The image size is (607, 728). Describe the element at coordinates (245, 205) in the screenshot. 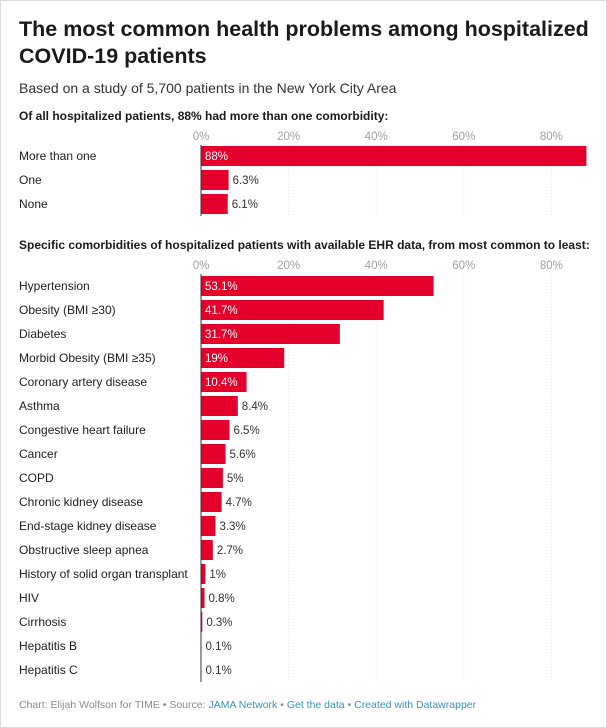

I see `data-label: 6.1%` at that location.